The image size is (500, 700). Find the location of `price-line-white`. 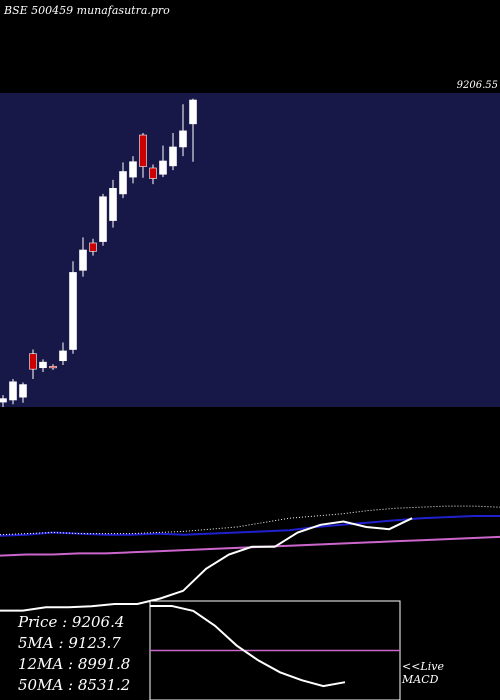

price-line-white is located at coordinates (206, 564).